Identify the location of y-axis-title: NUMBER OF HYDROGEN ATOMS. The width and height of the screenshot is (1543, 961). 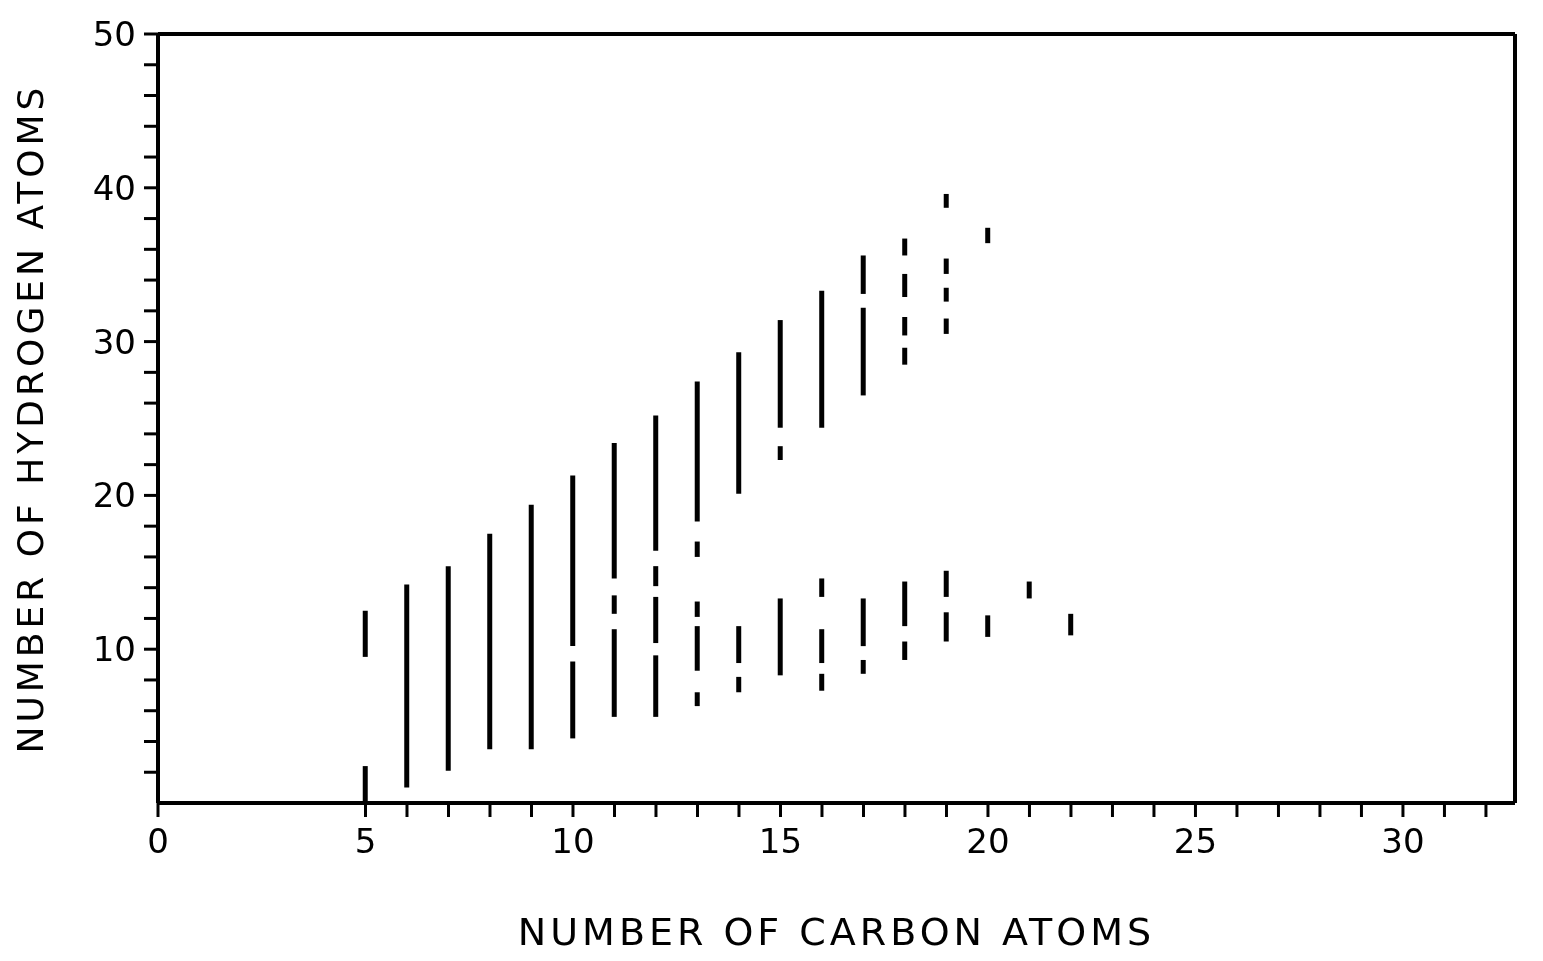
(30, 418).